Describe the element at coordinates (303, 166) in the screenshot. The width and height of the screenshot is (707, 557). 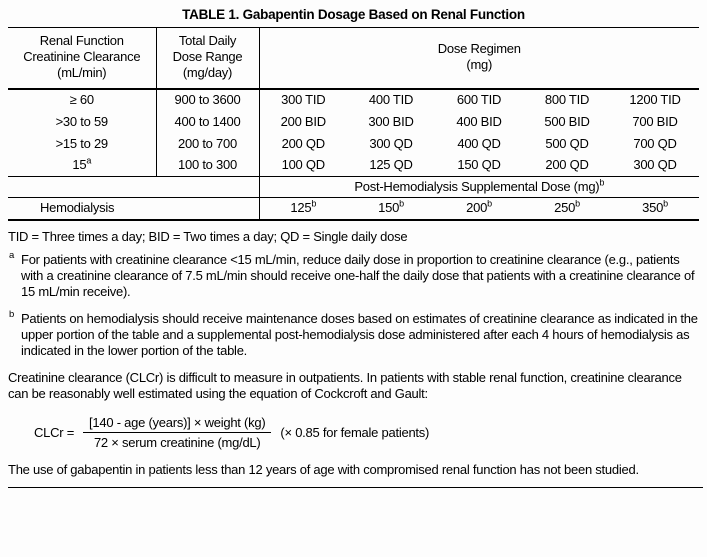
I see `dose-cell: 100 QD` at that location.